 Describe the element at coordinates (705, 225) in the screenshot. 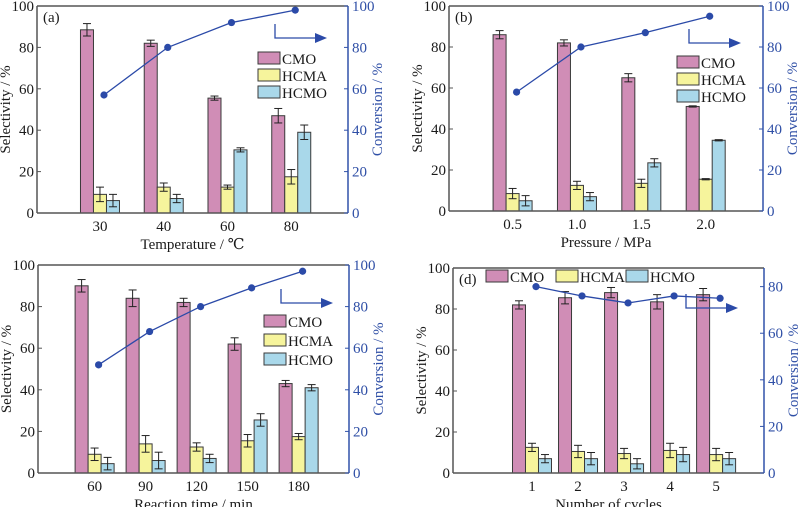

I see `x-tick-label: 2.0` at that location.